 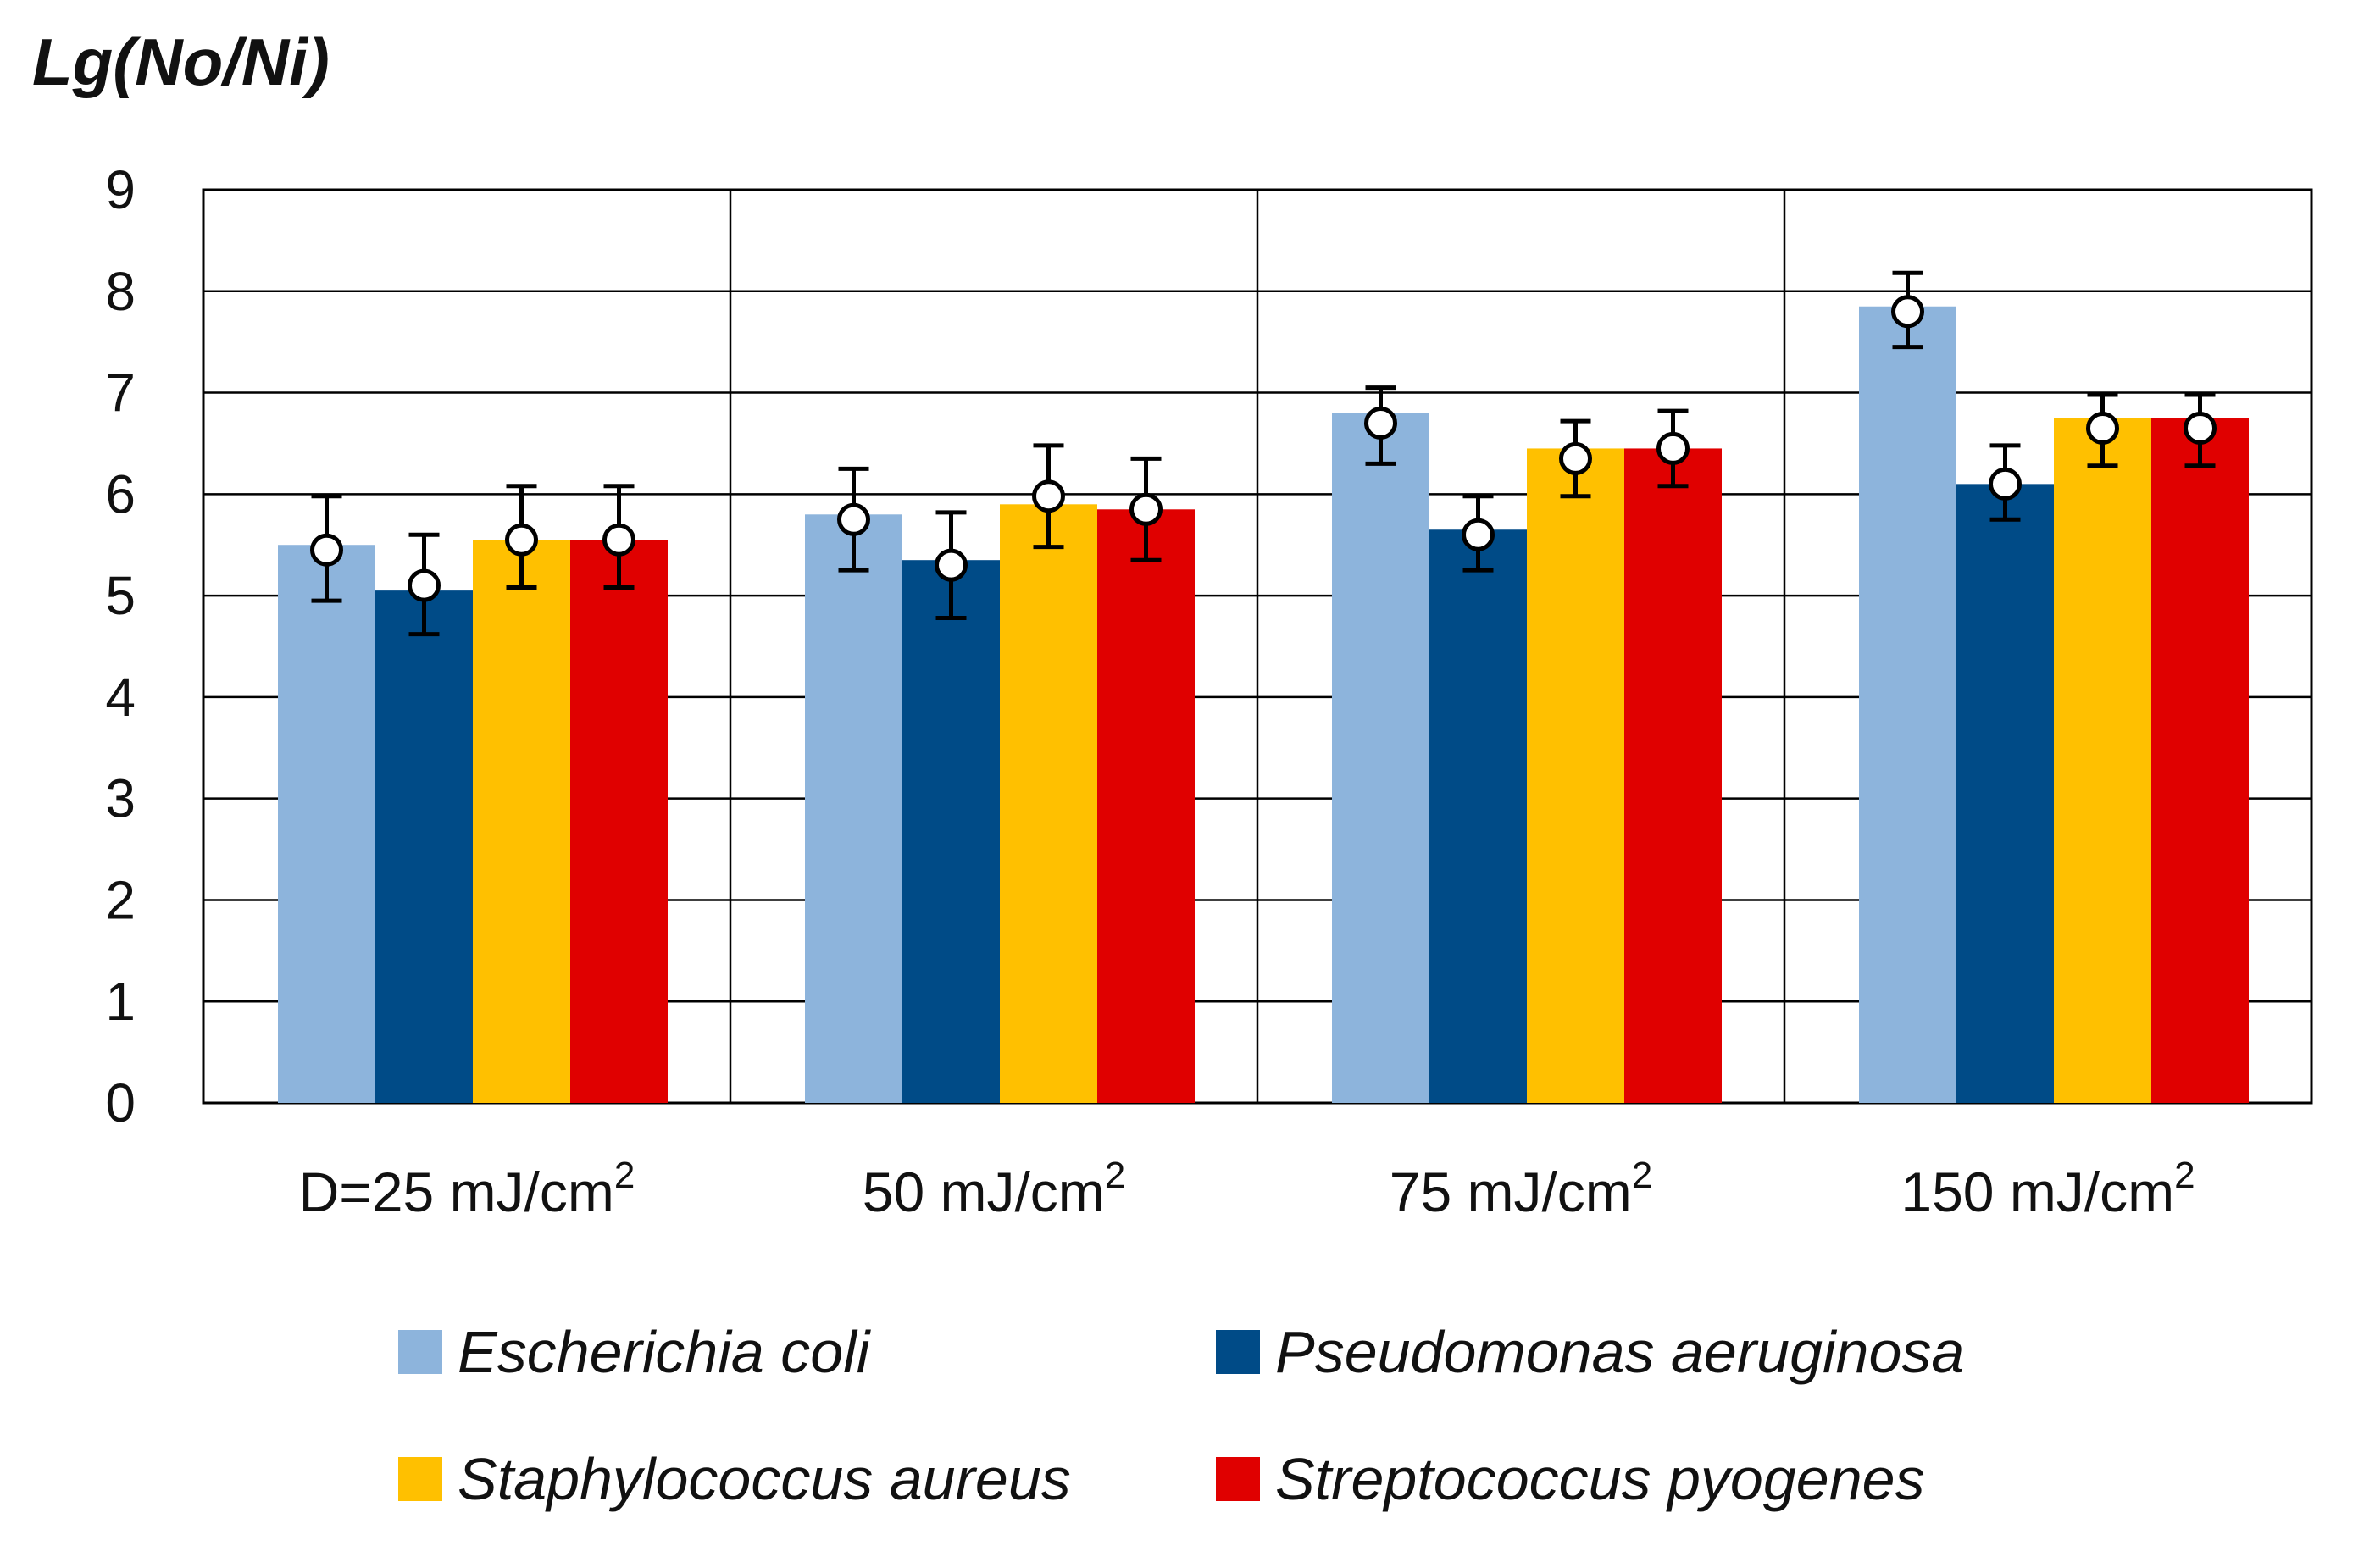 What do you see at coordinates (665, 1352) in the screenshot?
I see `legend-label: Escherichia coli` at bounding box center [665, 1352].